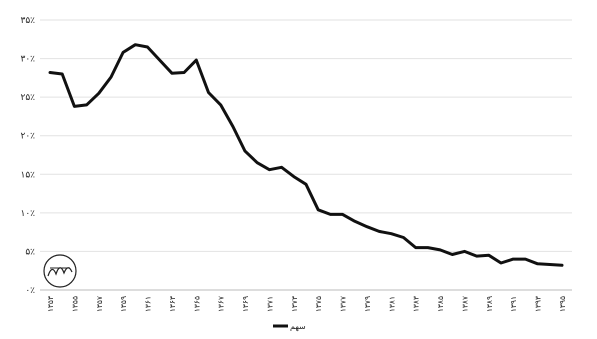 Image resolution: width=597 pixels, height=339 pixels. What do you see at coordinates (464, 304) in the screenshot?
I see `x-tick-label: ۱۳۸۷` at bounding box center [464, 304].